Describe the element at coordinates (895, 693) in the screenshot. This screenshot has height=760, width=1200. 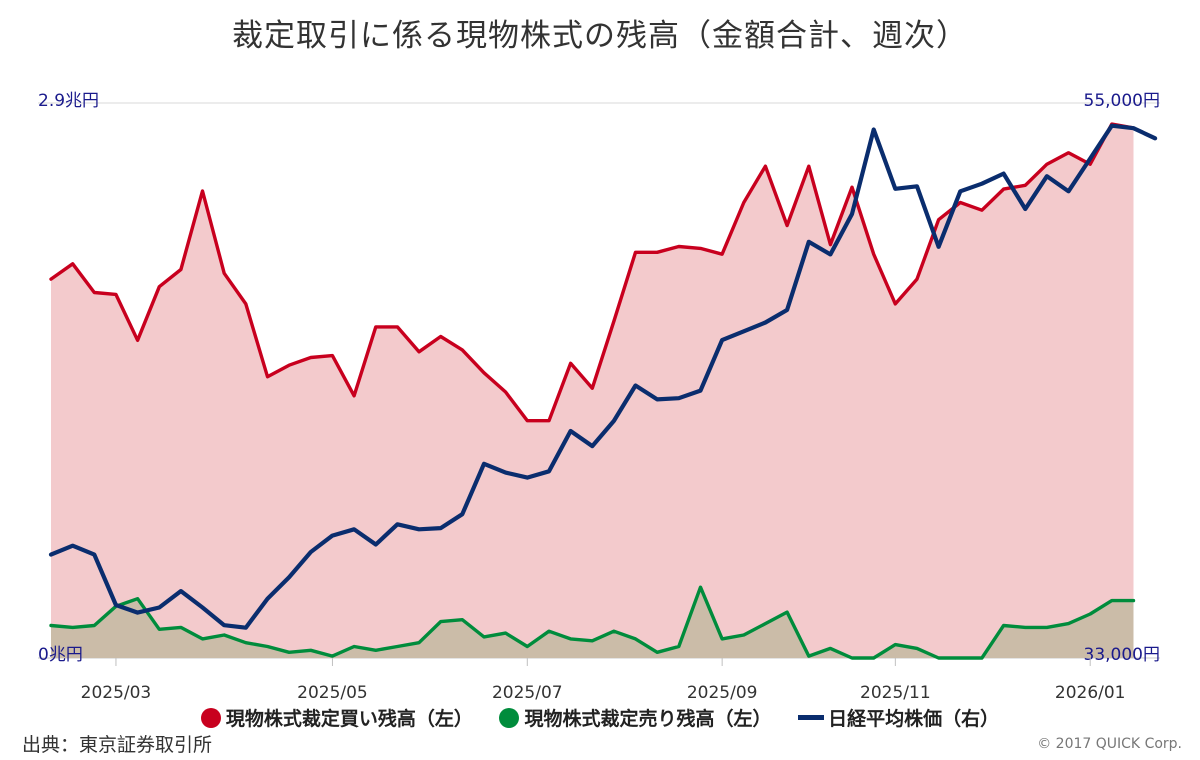
I see `x-tick-label: 2025/11` at that location.